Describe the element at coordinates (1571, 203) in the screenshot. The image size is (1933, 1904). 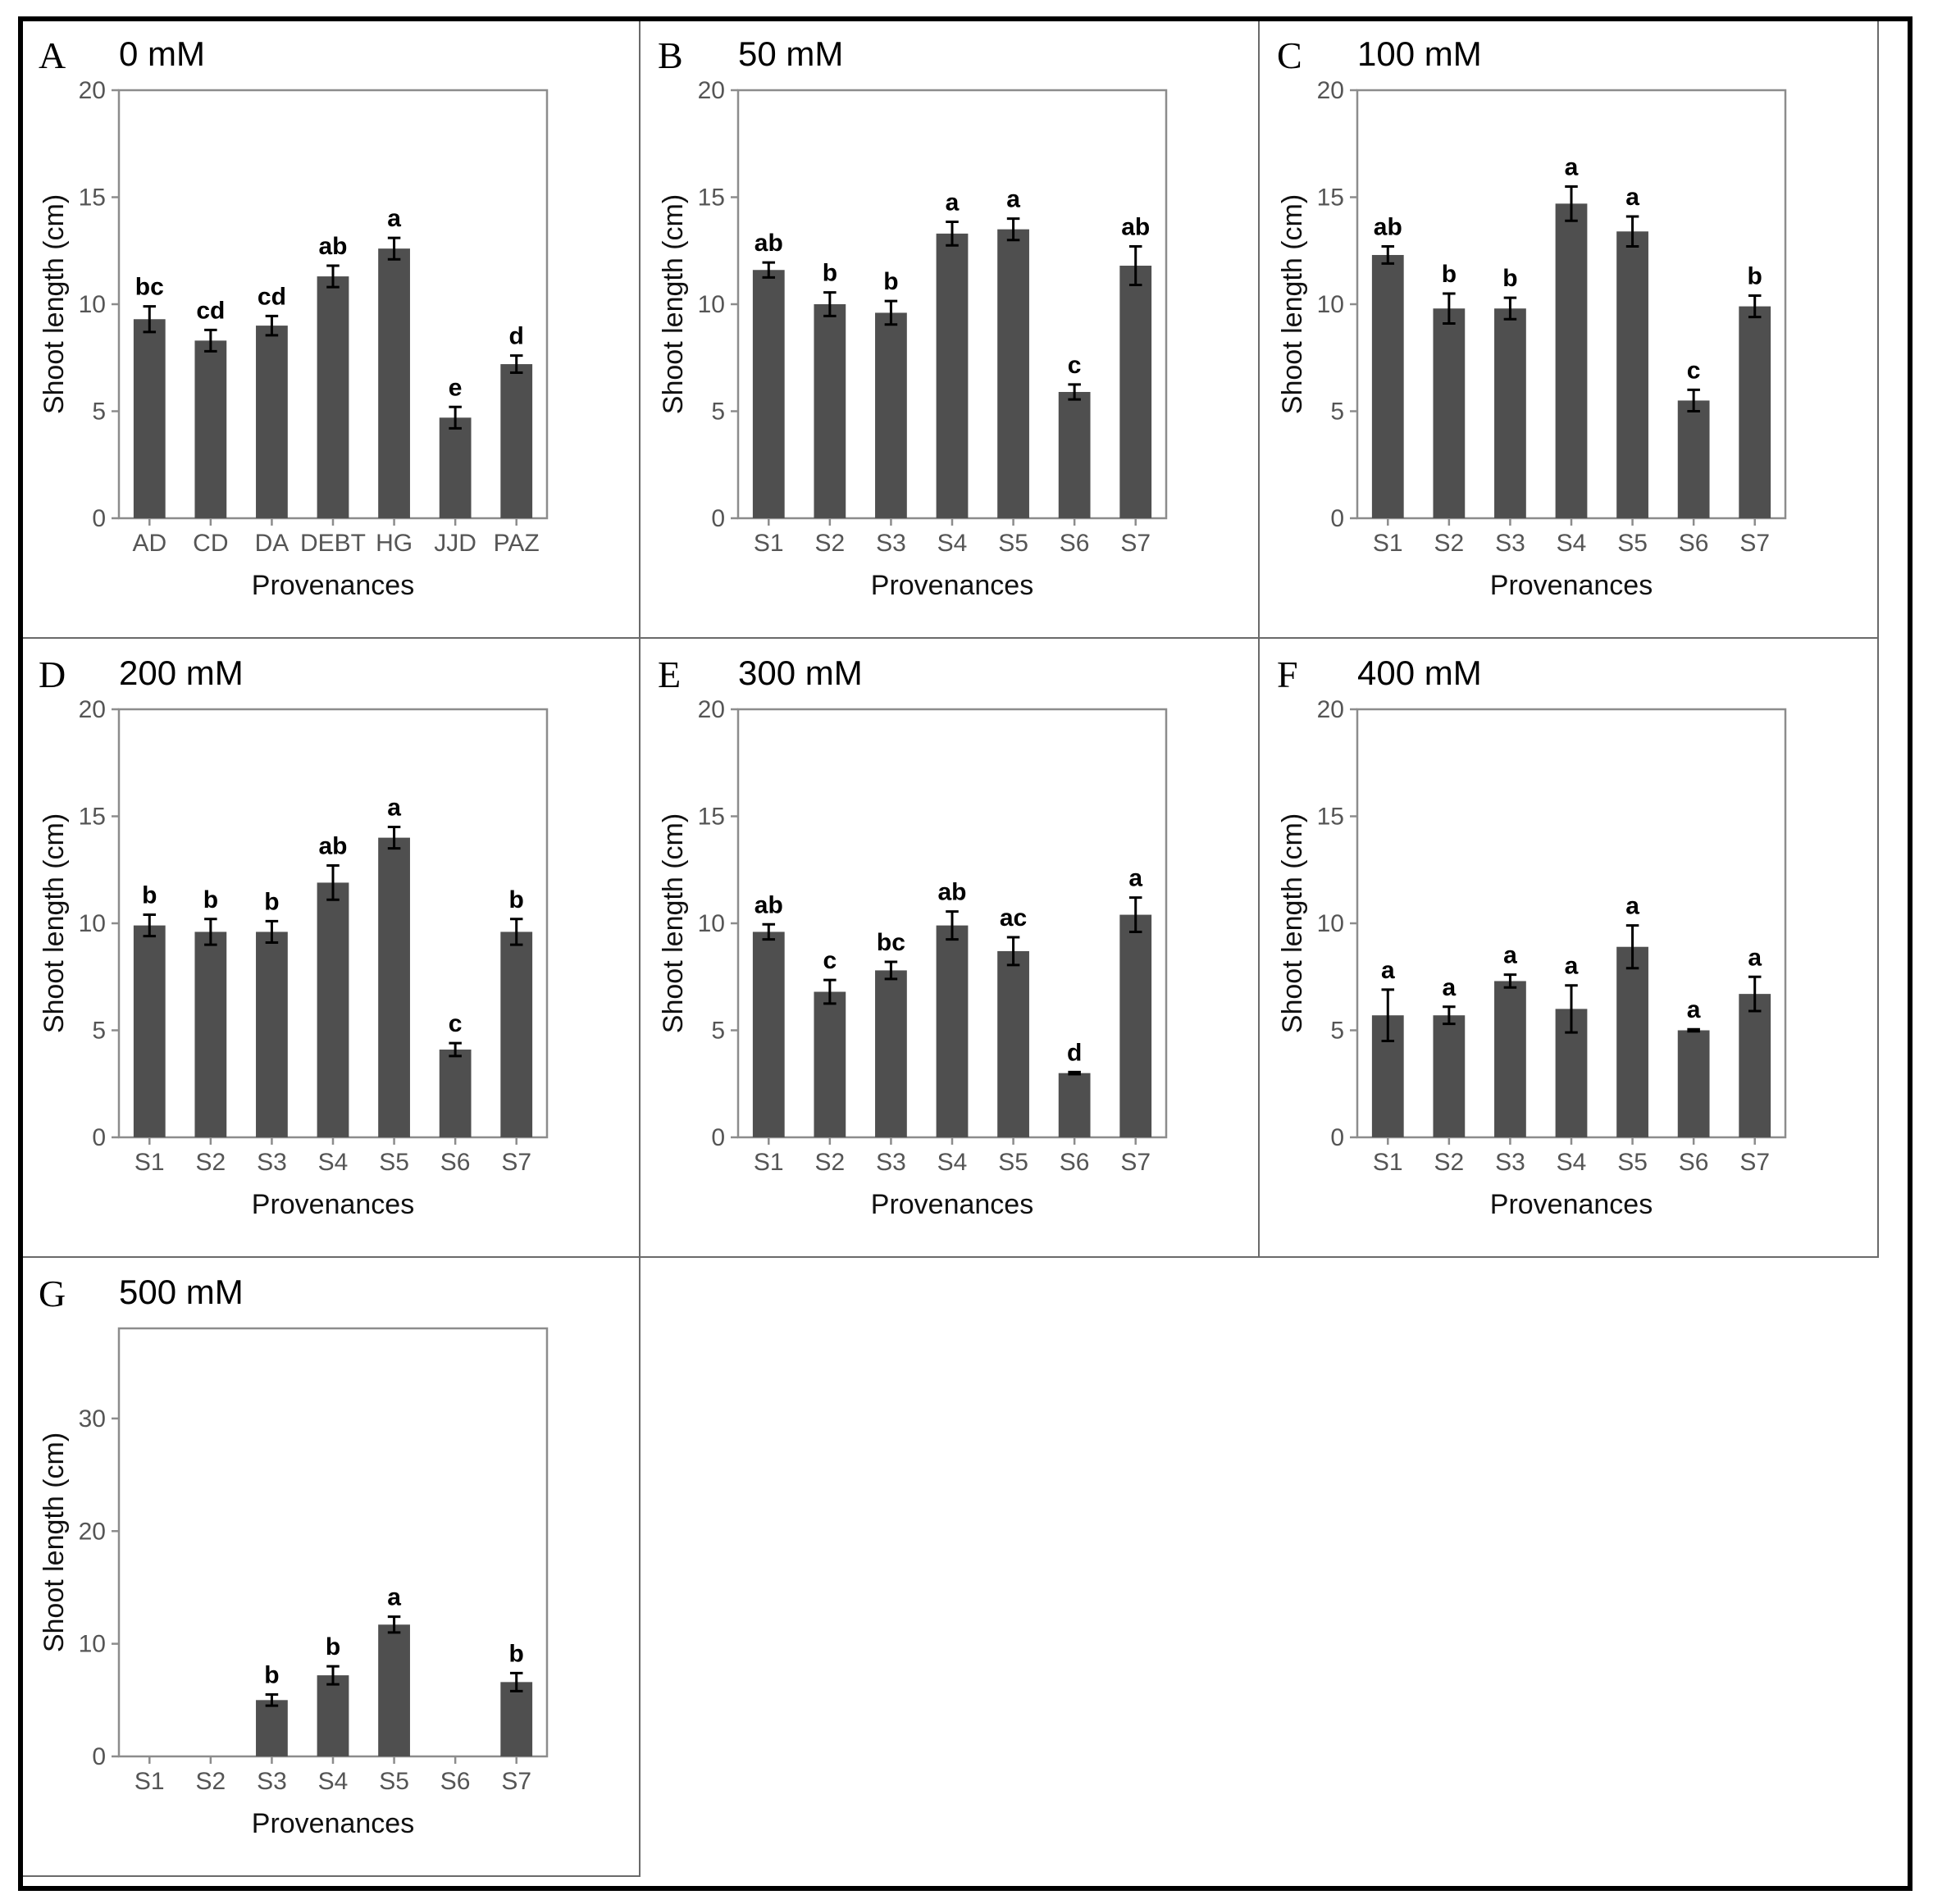
I see `panel-c-errorbar-s4` at that location.